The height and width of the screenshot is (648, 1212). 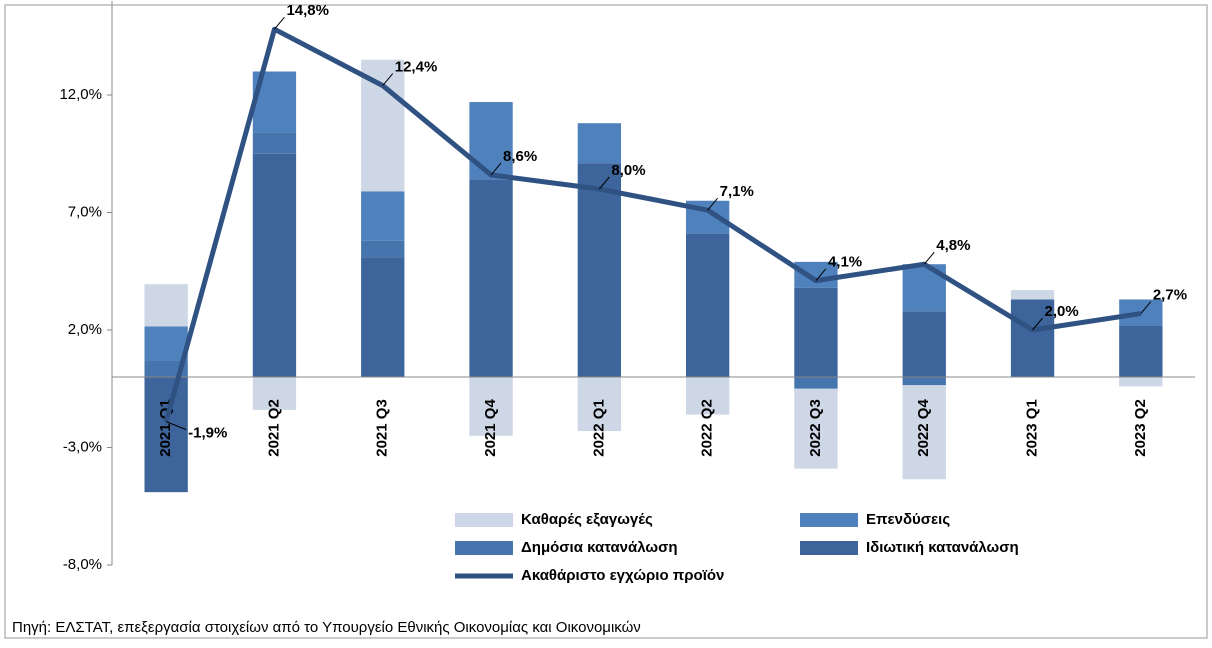 I want to click on legend-label: Ακαθάριστο εγχώριο προϊόν, so click(x=622, y=575).